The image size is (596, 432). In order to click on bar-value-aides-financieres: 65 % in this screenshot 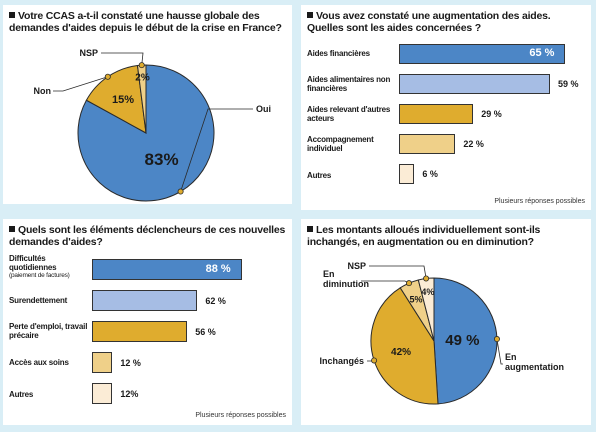, I will do `click(542, 53)`.